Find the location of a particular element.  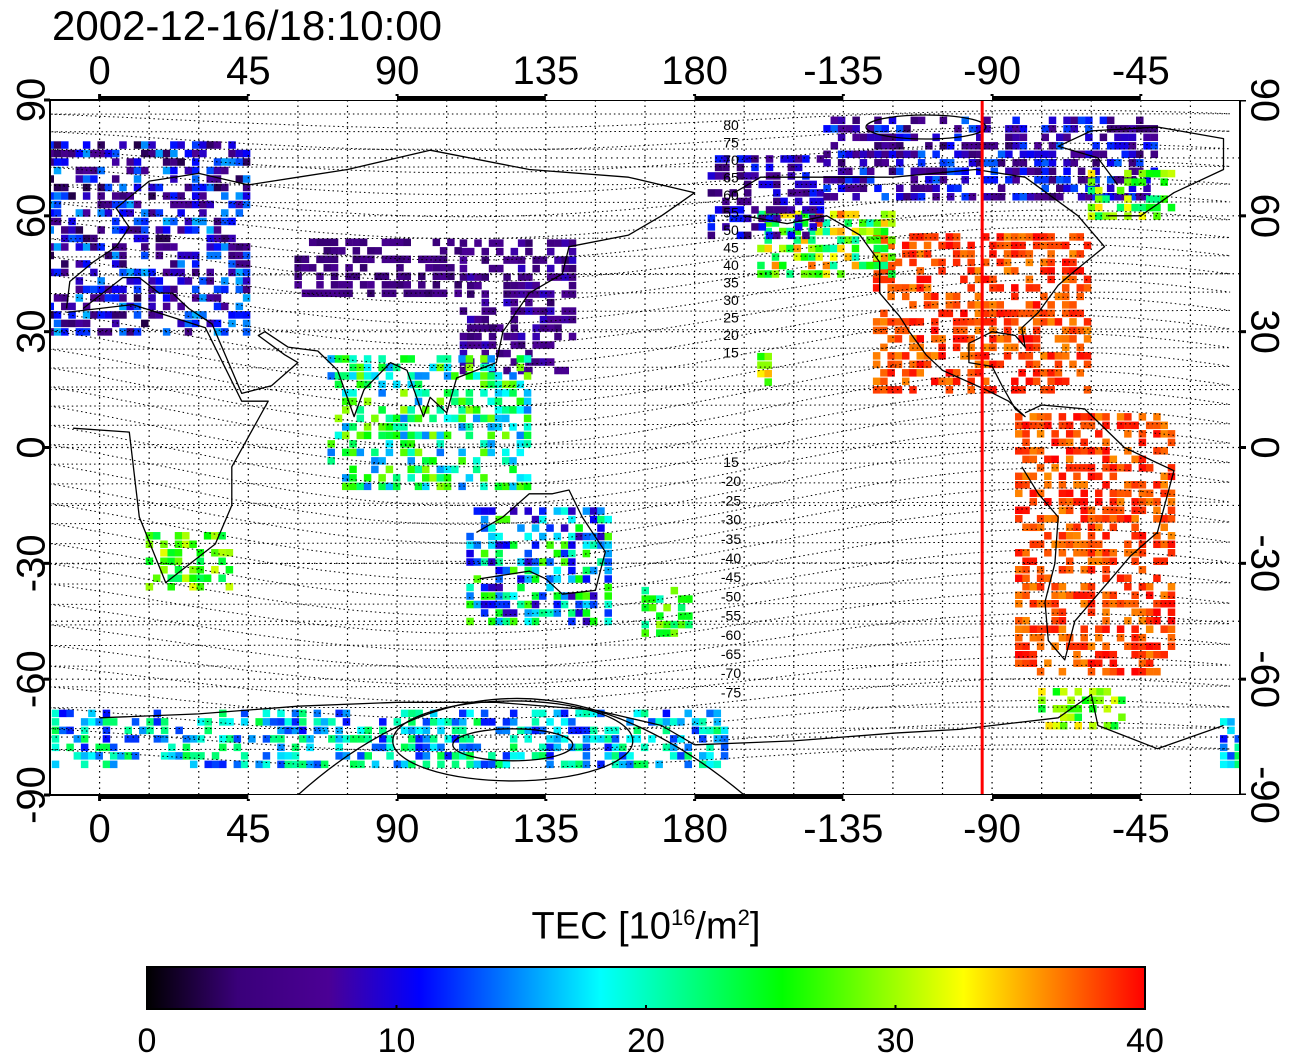

left-lat-label: -90 is located at coordinates (32, 795).